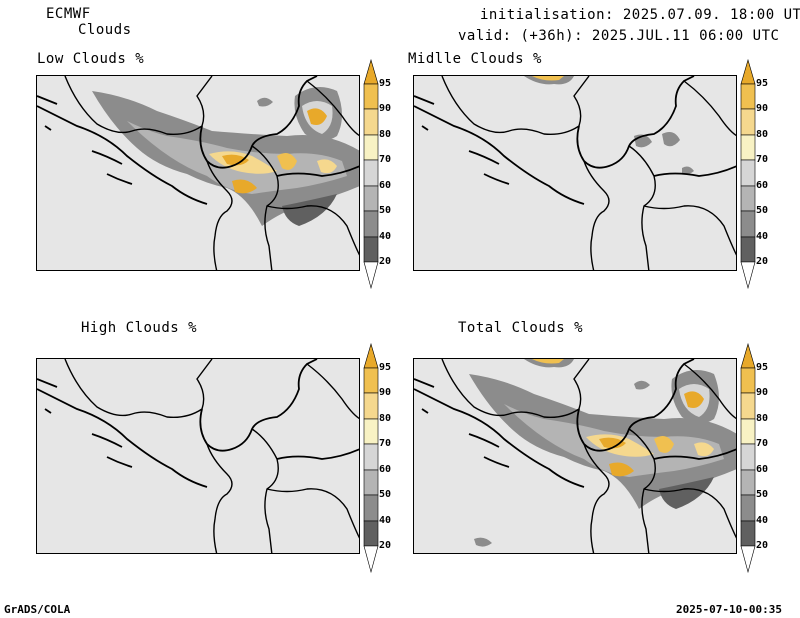 The height and width of the screenshot is (618, 800). I want to click on map-panel-low-clouds, so click(198, 173).